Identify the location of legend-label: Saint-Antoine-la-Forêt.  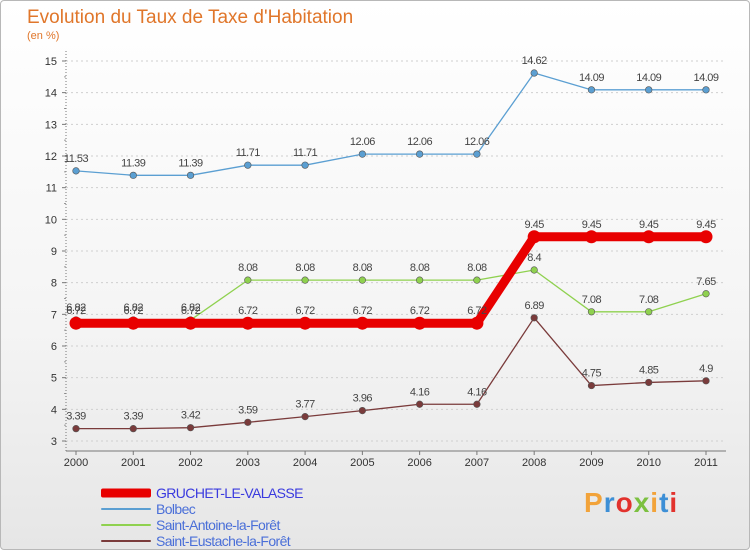
(218, 525).